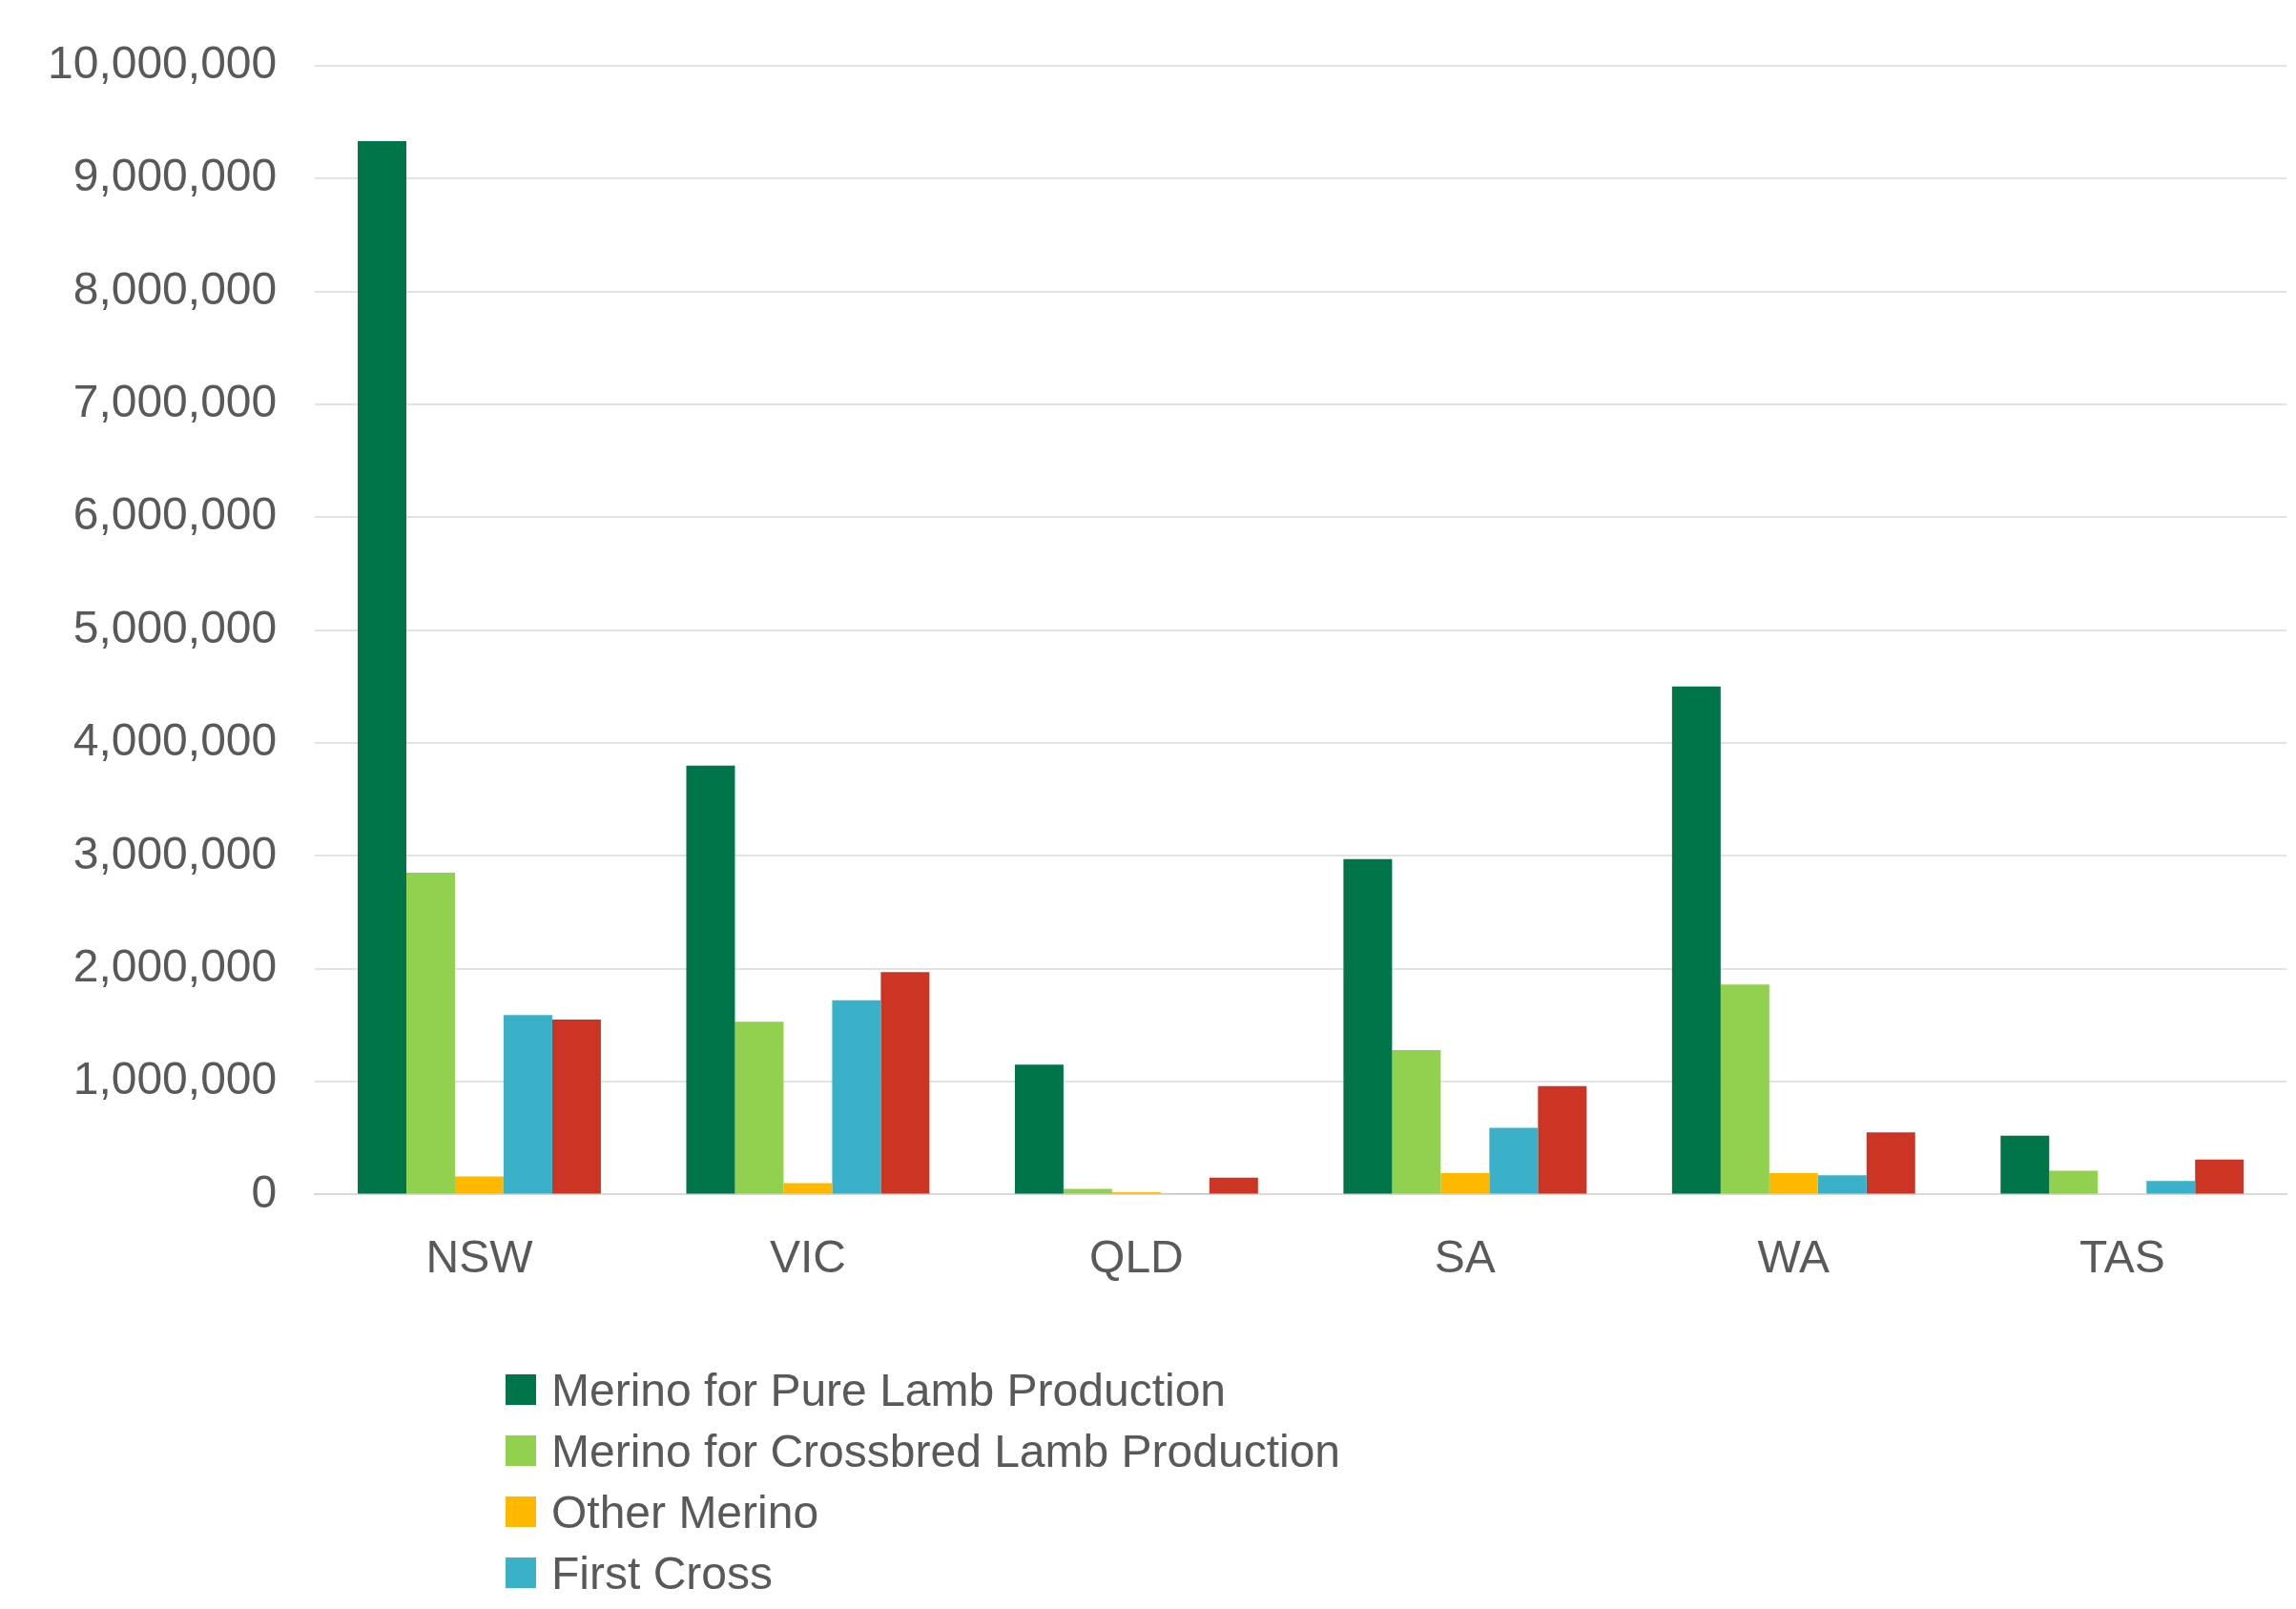 The width and height of the screenshot is (2296, 1609). I want to click on y-tick-label: 10,000,000, so click(163, 63).